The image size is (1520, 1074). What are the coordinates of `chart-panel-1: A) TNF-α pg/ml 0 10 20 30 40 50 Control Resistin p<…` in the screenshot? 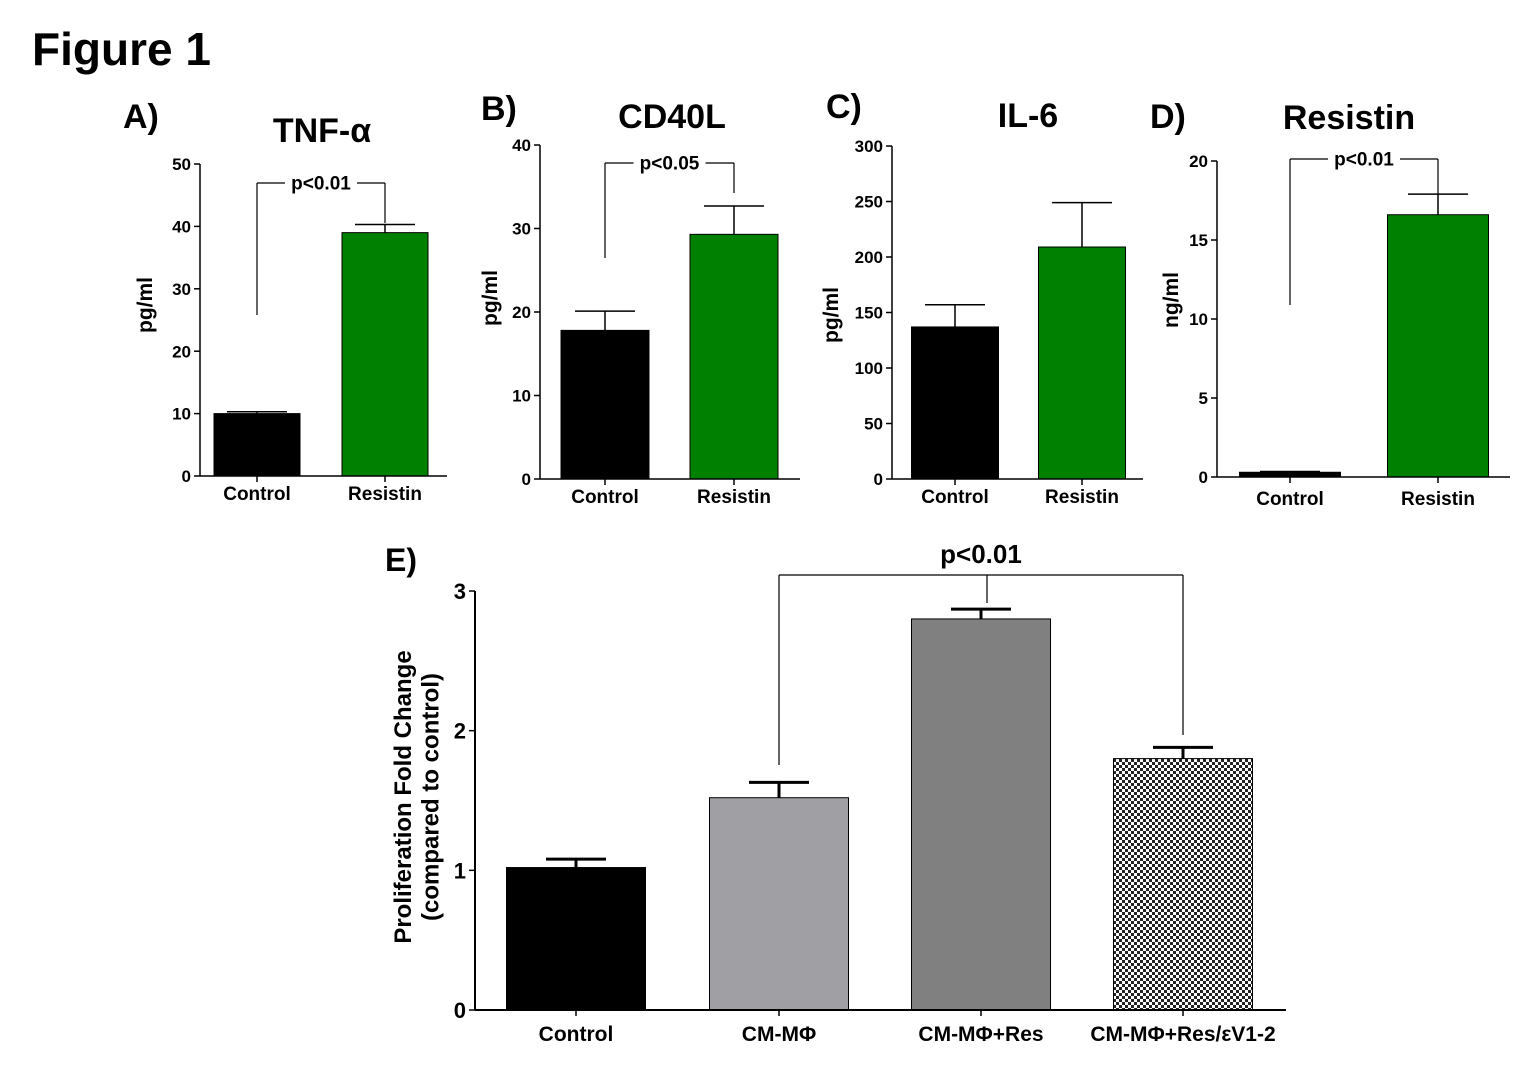 It's located at (285, 301).